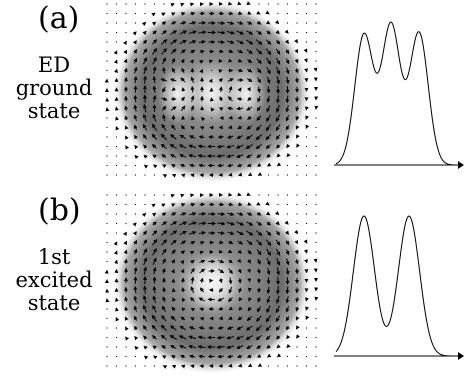  What do you see at coordinates (59, 18) in the screenshot?
I see `panel-a-label: (a)` at bounding box center [59, 18].